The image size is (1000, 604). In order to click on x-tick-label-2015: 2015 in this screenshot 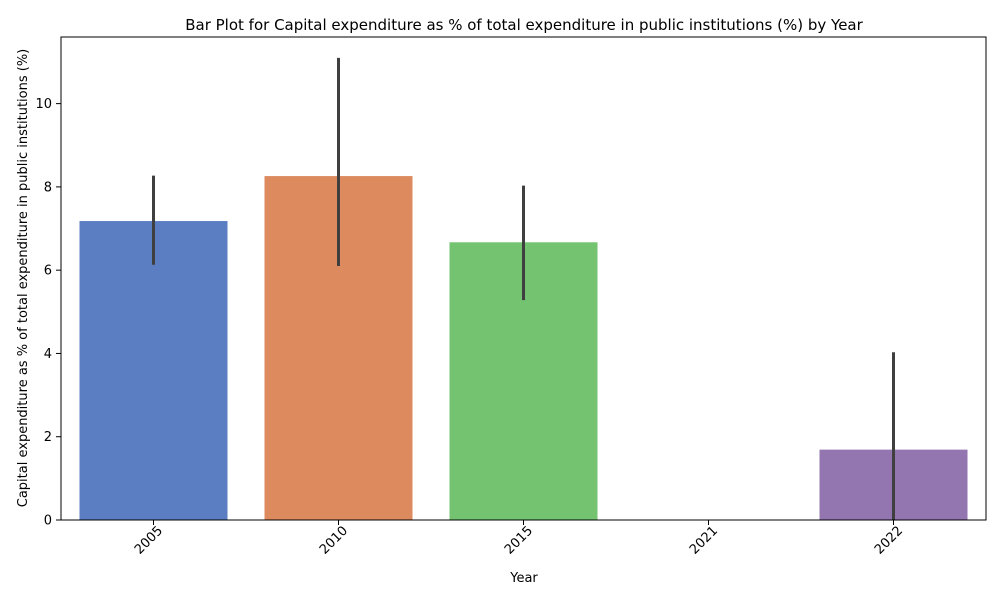, I will do `click(519, 541)`.